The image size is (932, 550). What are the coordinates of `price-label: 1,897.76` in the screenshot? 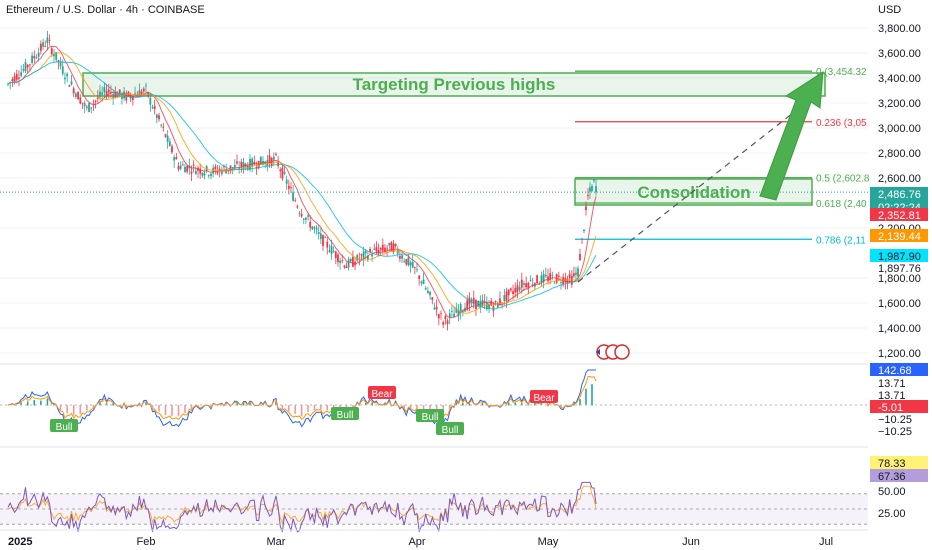 It's located at (899, 269).